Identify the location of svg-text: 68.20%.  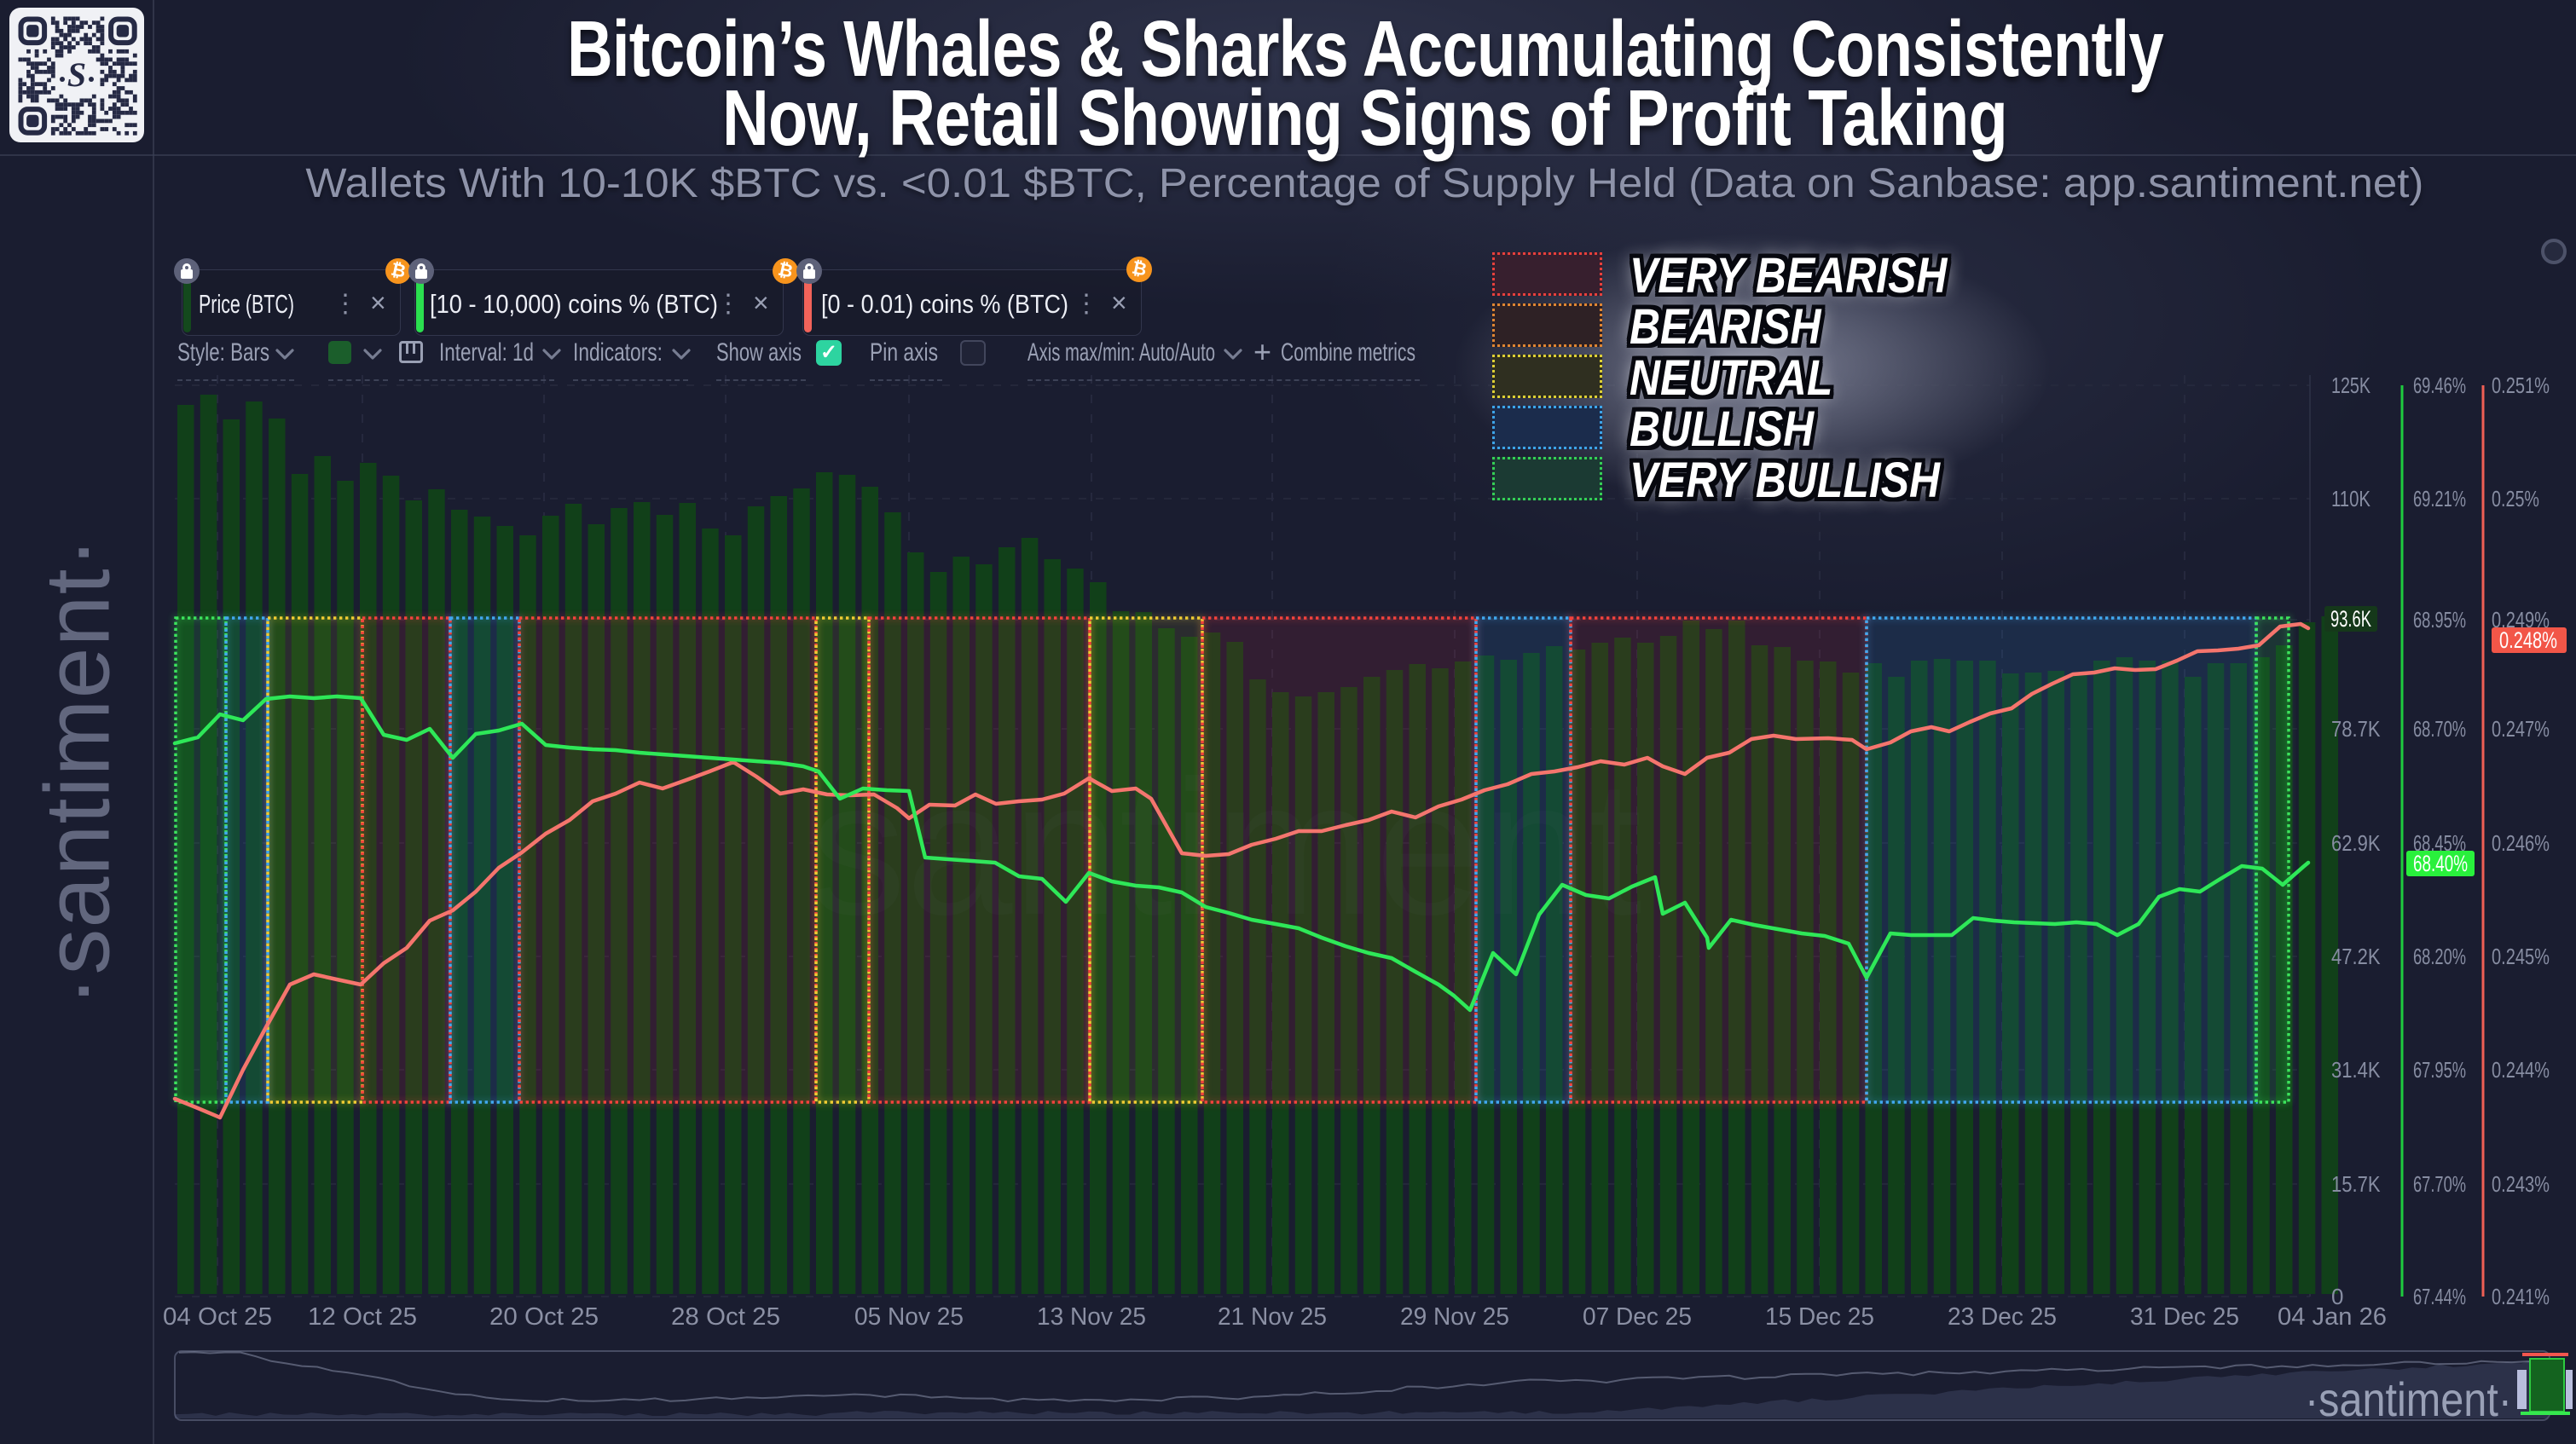
(2440, 957).